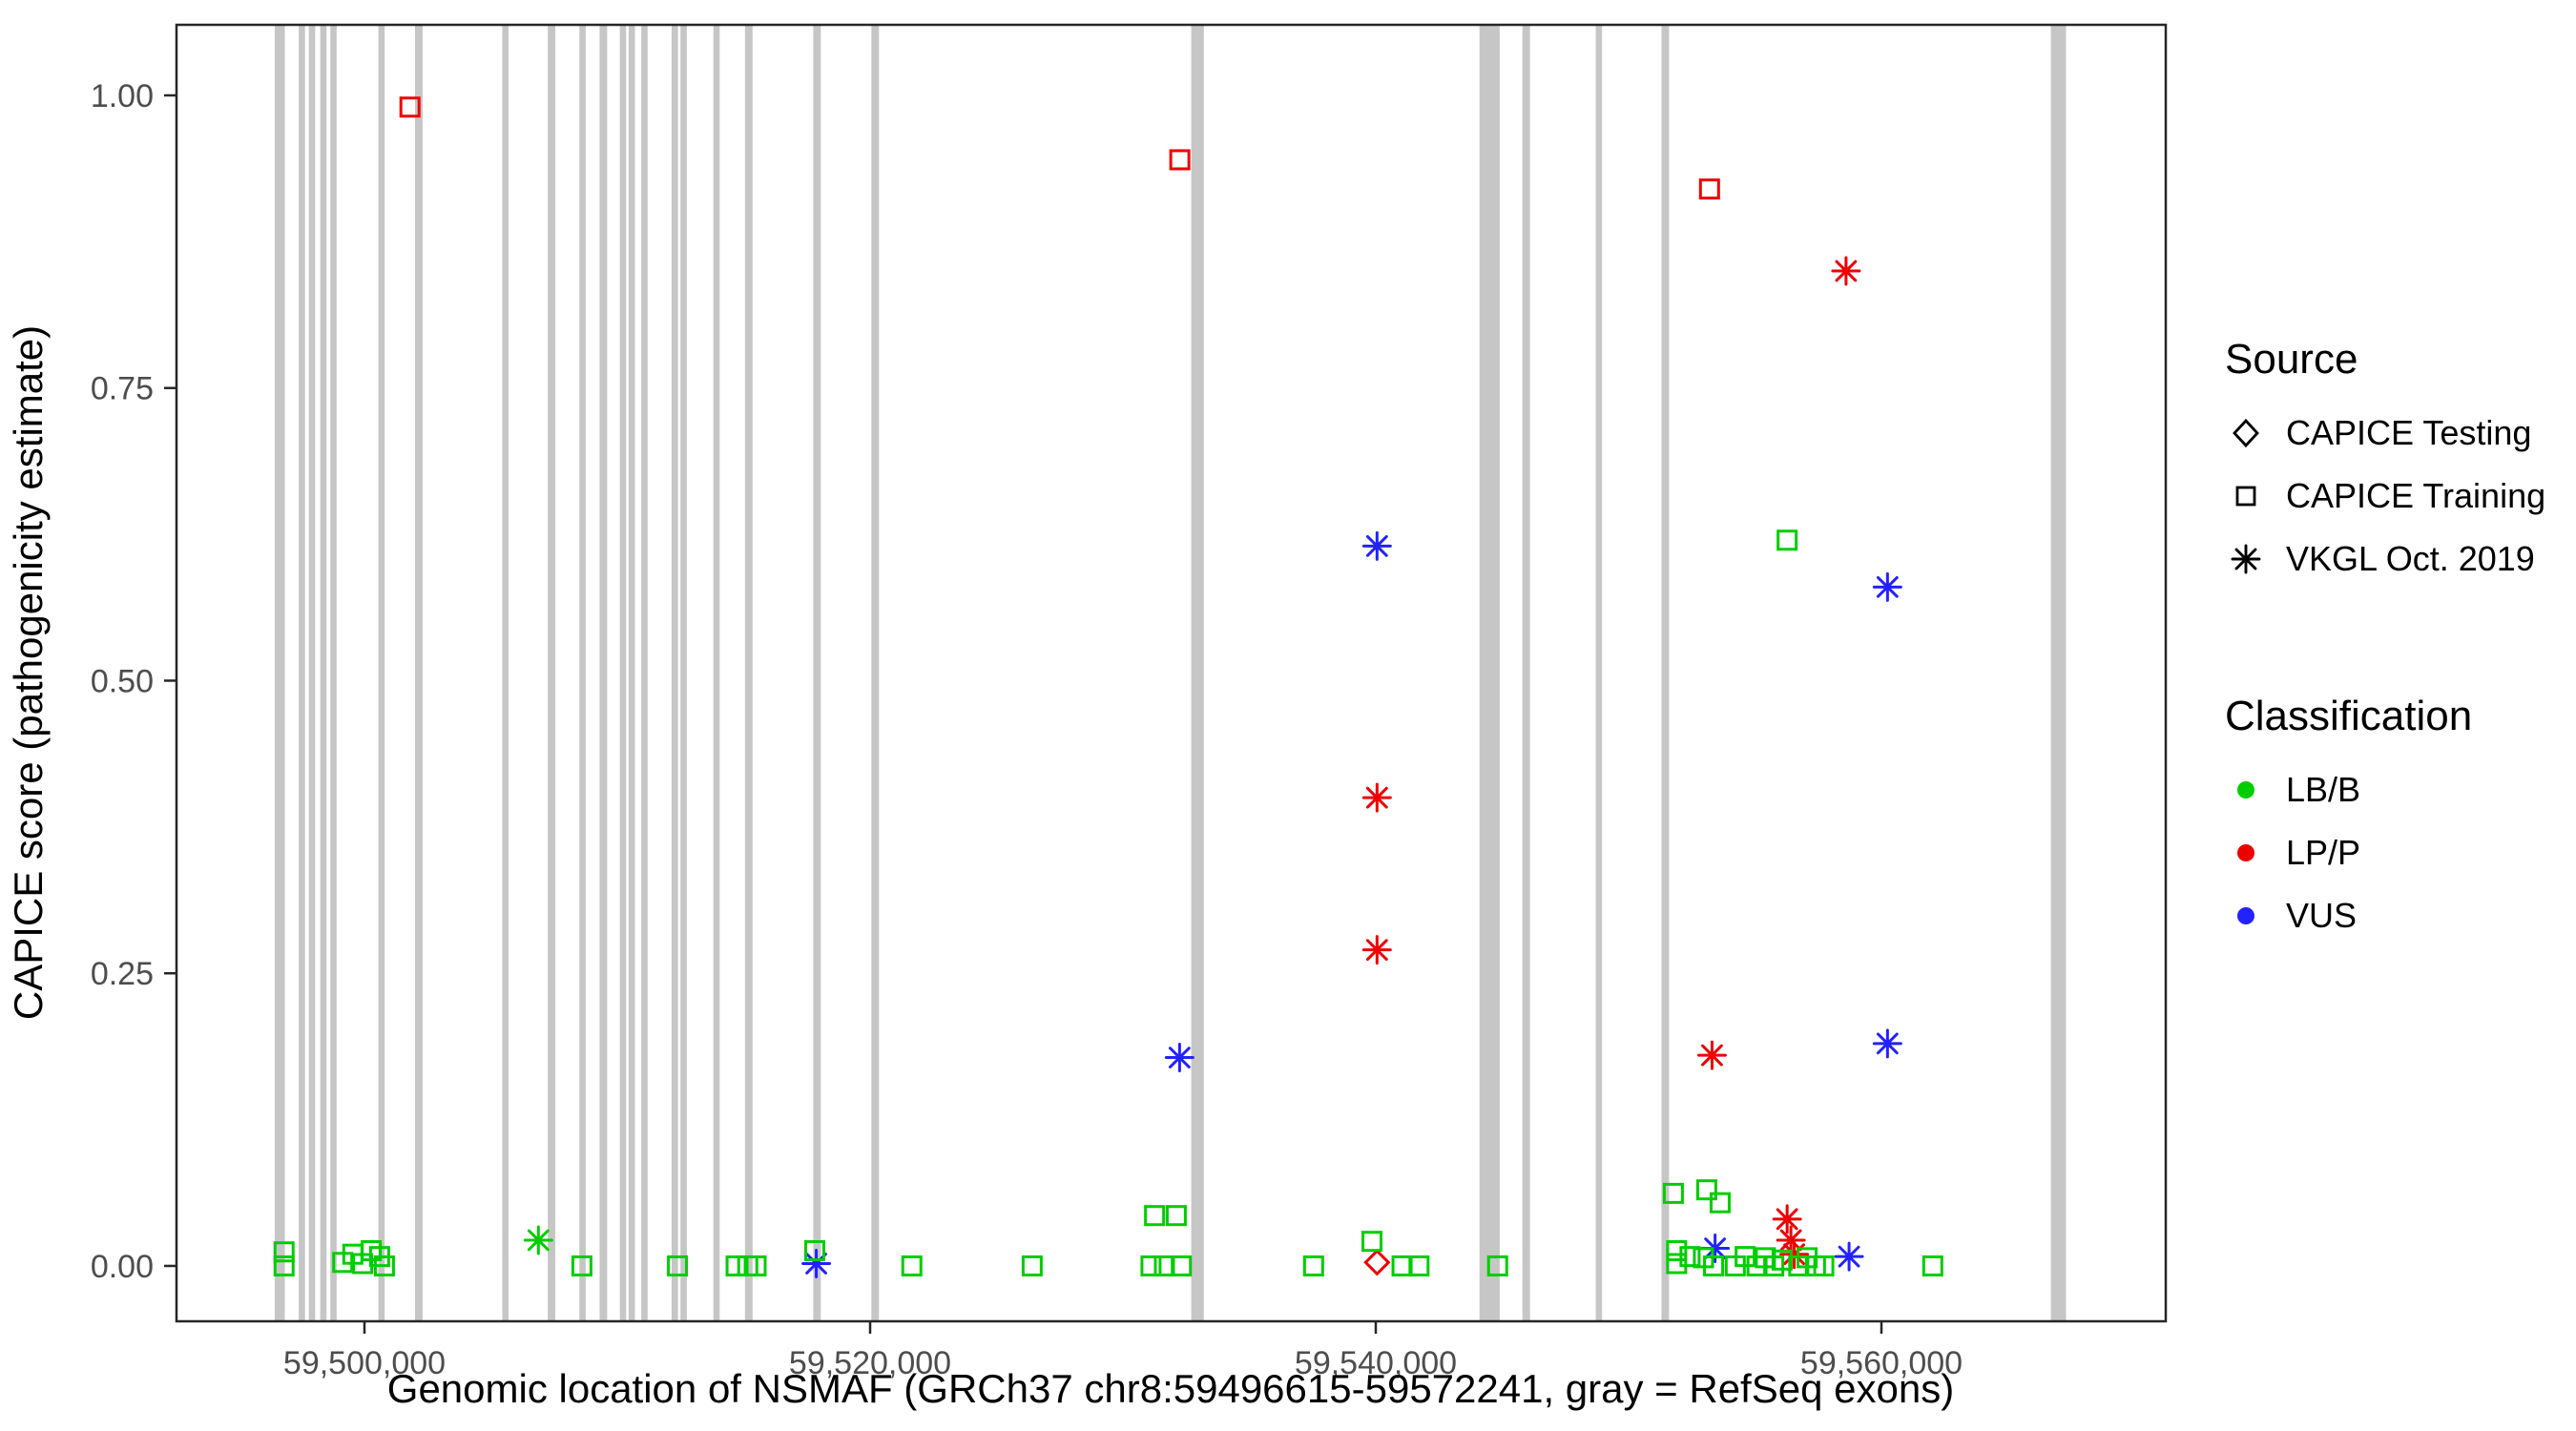  I want to click on y-tick-label: 0.00, so click(122, 1267).